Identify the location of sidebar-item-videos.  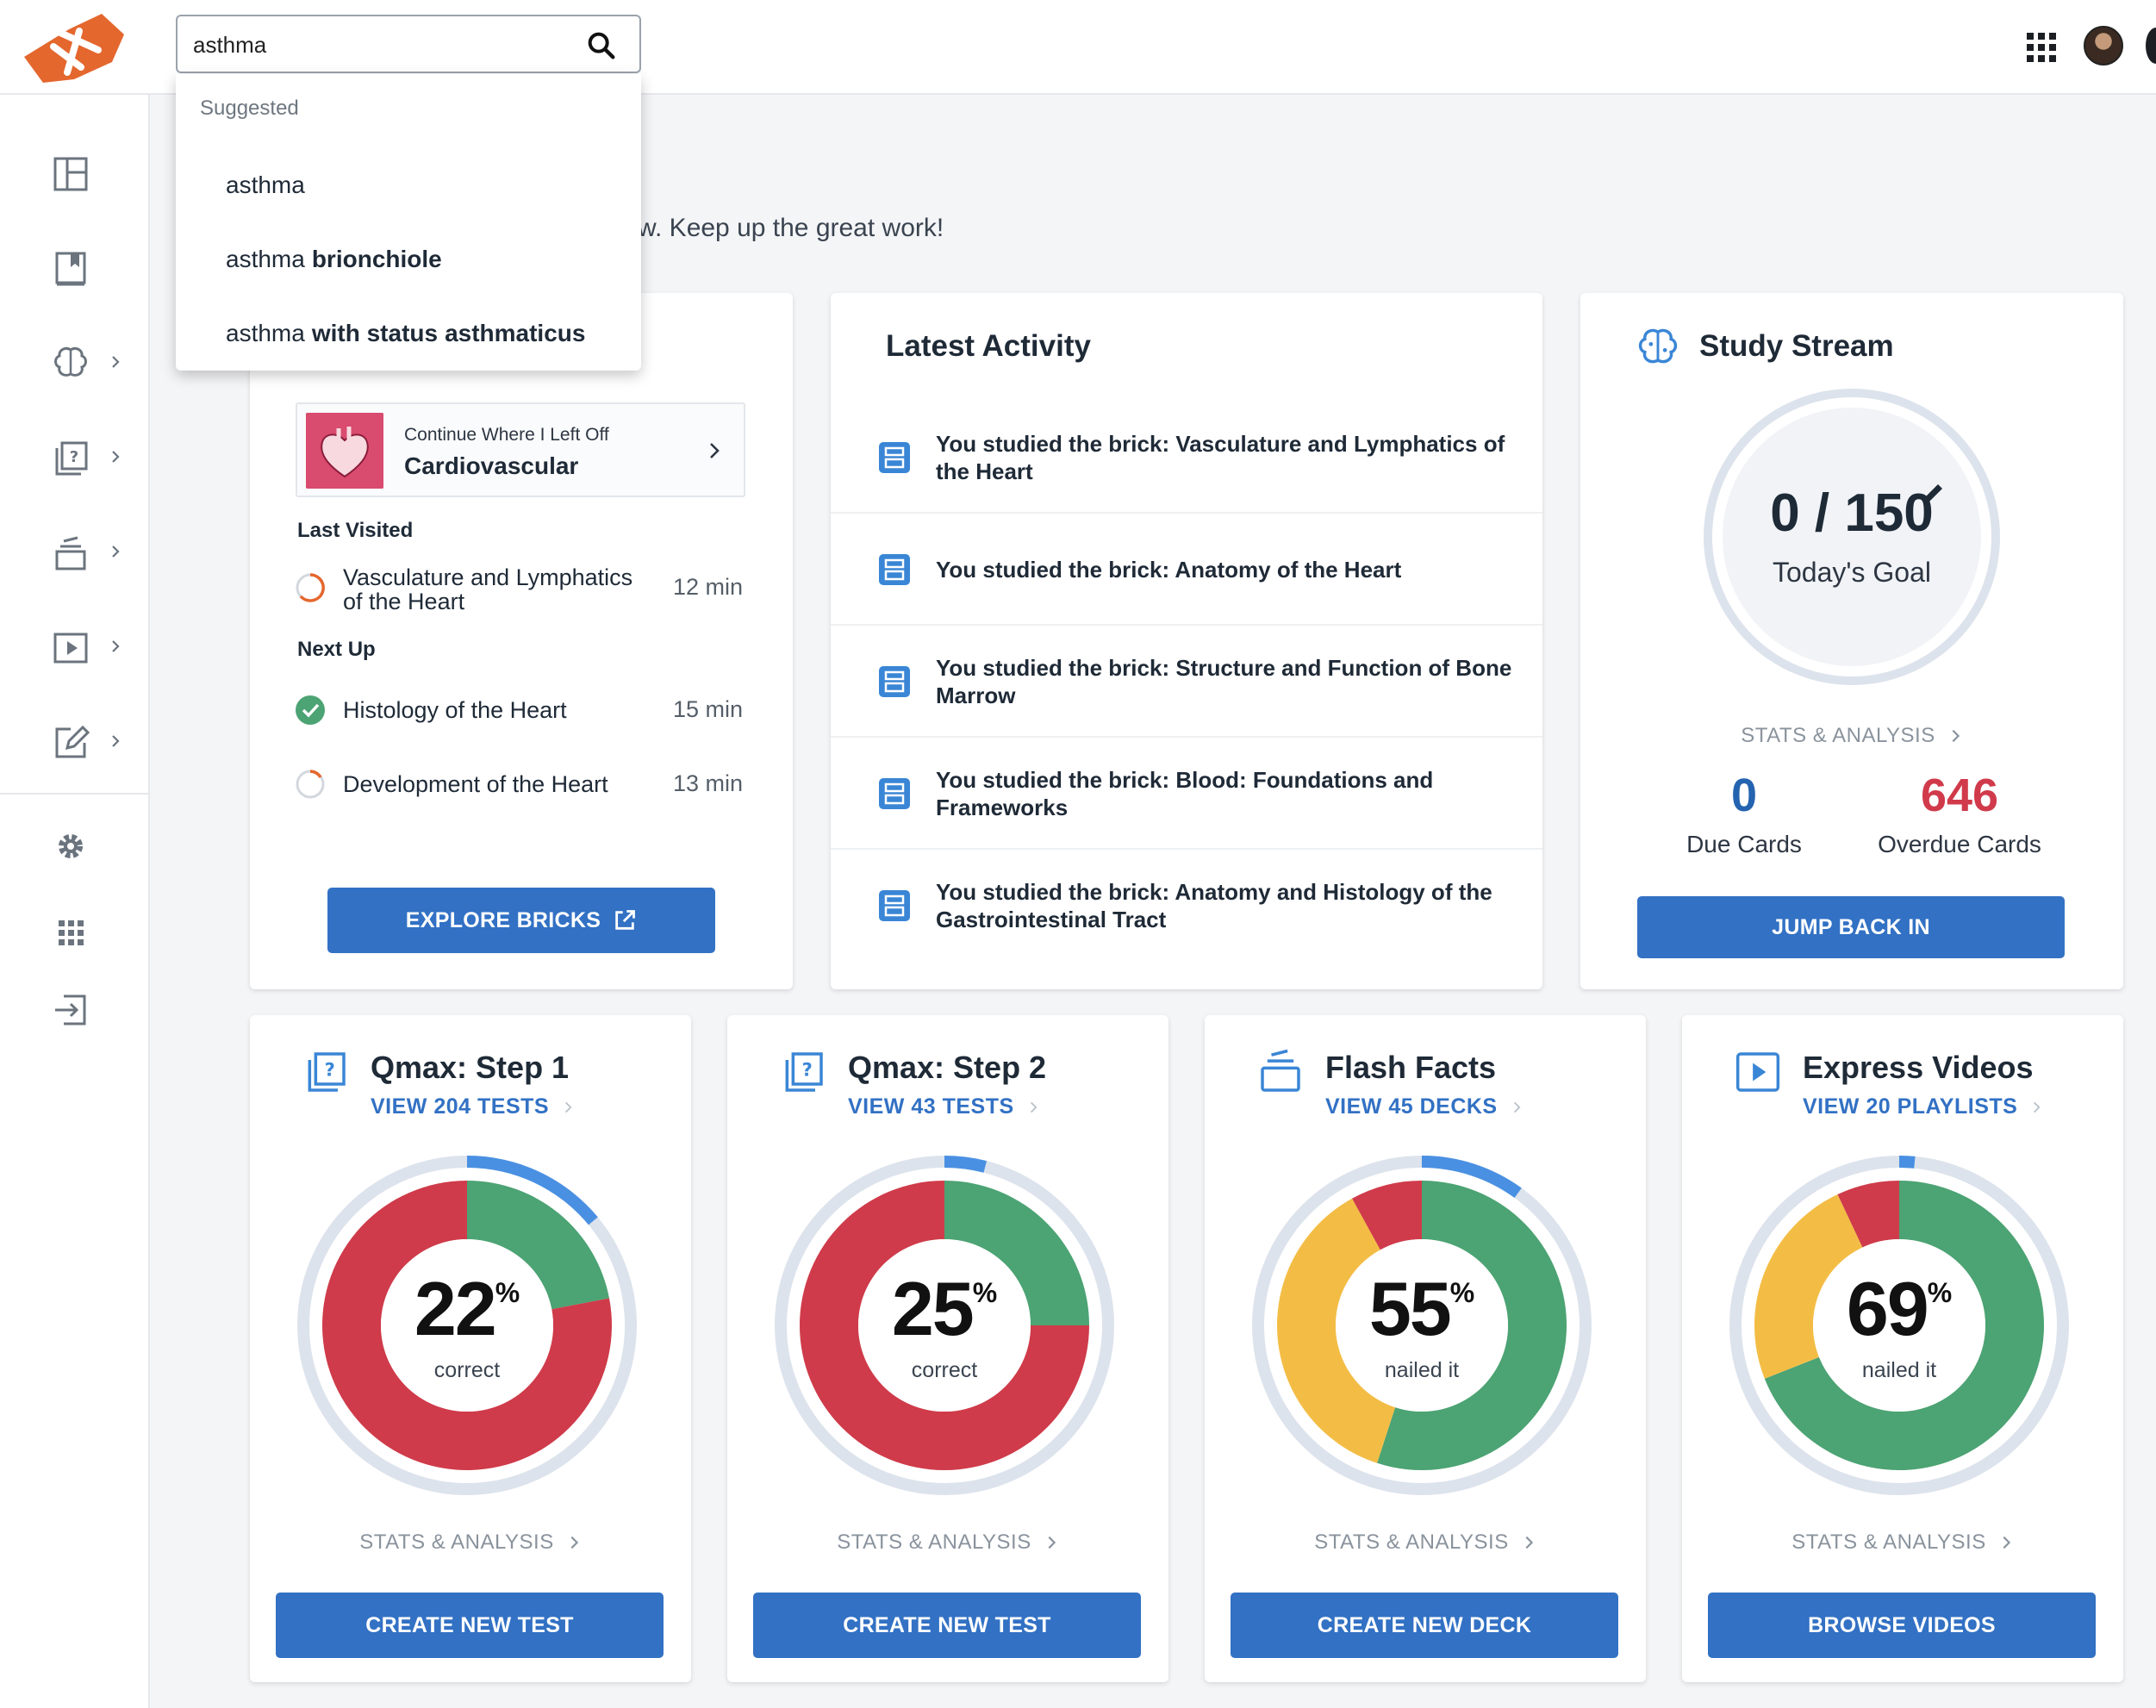
(89, 646).